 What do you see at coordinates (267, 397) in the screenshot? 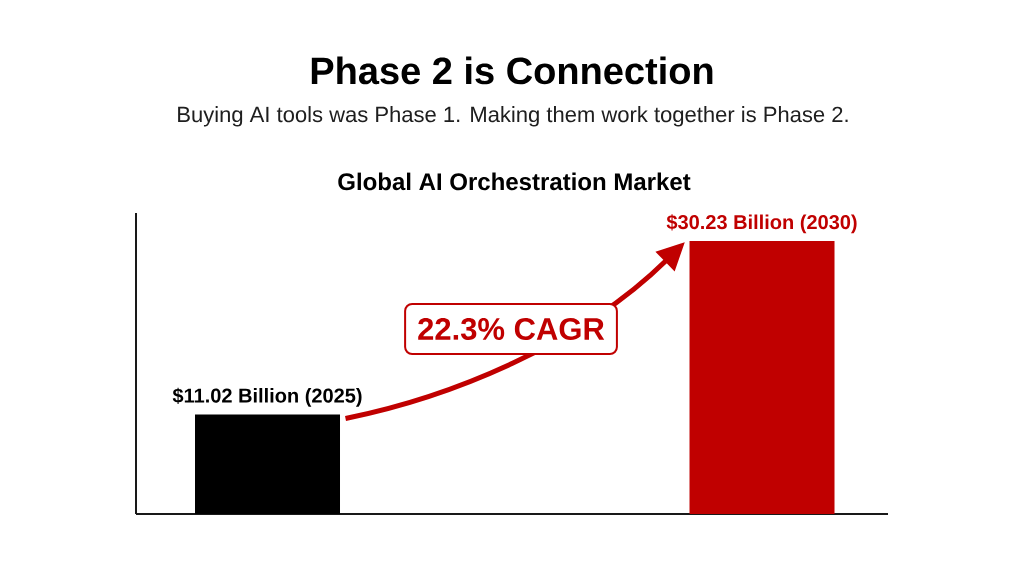
I see `data-label: $11.02 Billion (2025)` at bounding box center [267, 397].